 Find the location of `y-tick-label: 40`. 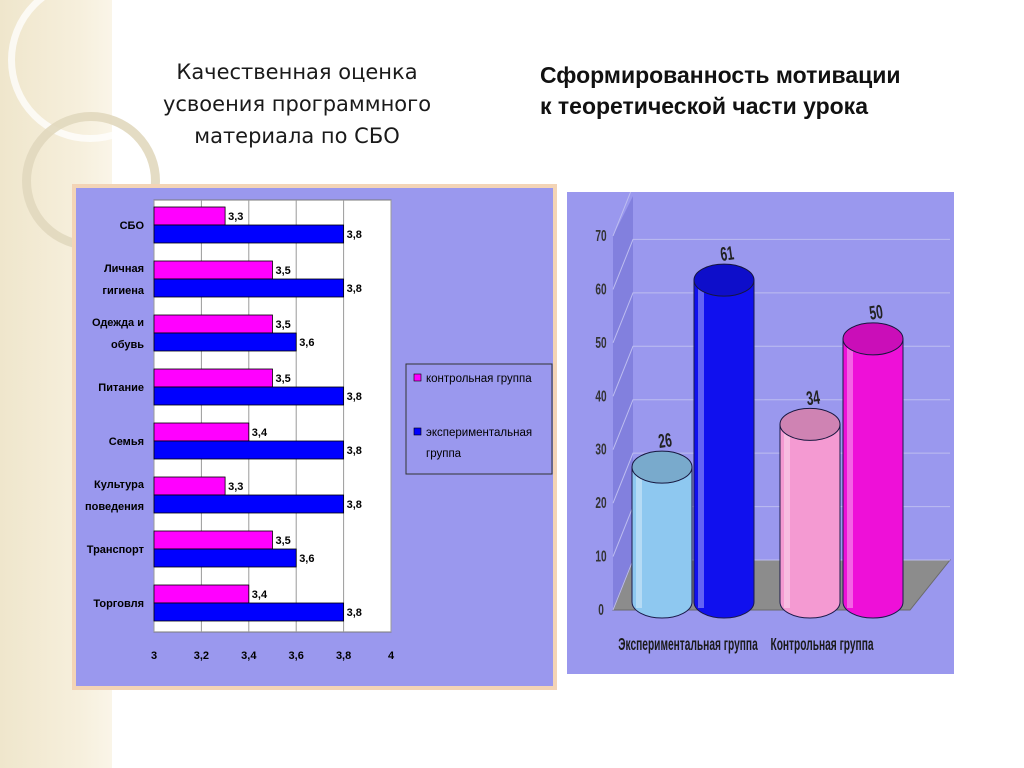

y-tick-label: 40 is located at coordinates (600, 396).